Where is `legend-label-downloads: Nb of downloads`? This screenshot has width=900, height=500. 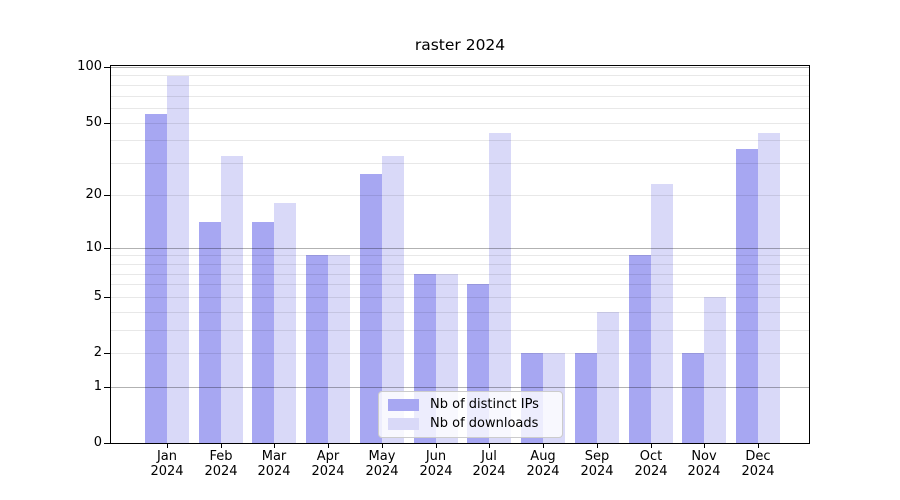 legend-label-downloads: Nb of downloads is located at coordinates (484, 423).